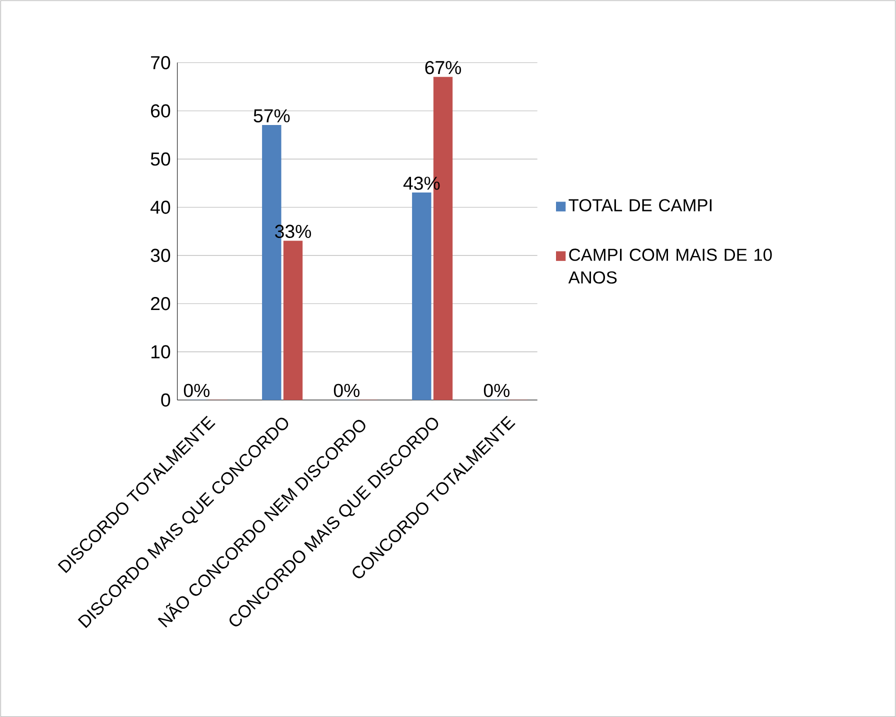 Image resolution: width=896 pixels, height=717 pixels. What do you see at coordinates (161, 351) in the screenshot?
I see `y-tick-label: 10` at bounding box center [161, 351].